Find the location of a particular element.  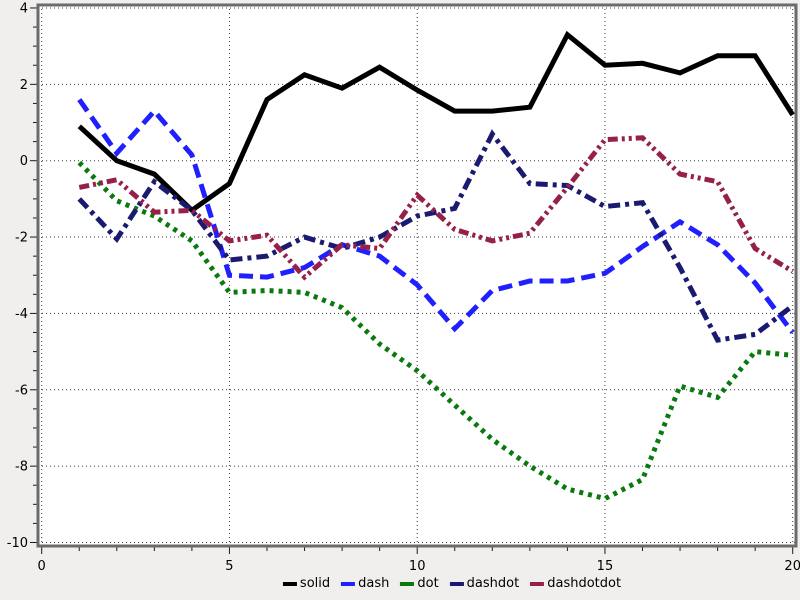

x-tick-label: 5 is located at coordinates (229, 566).